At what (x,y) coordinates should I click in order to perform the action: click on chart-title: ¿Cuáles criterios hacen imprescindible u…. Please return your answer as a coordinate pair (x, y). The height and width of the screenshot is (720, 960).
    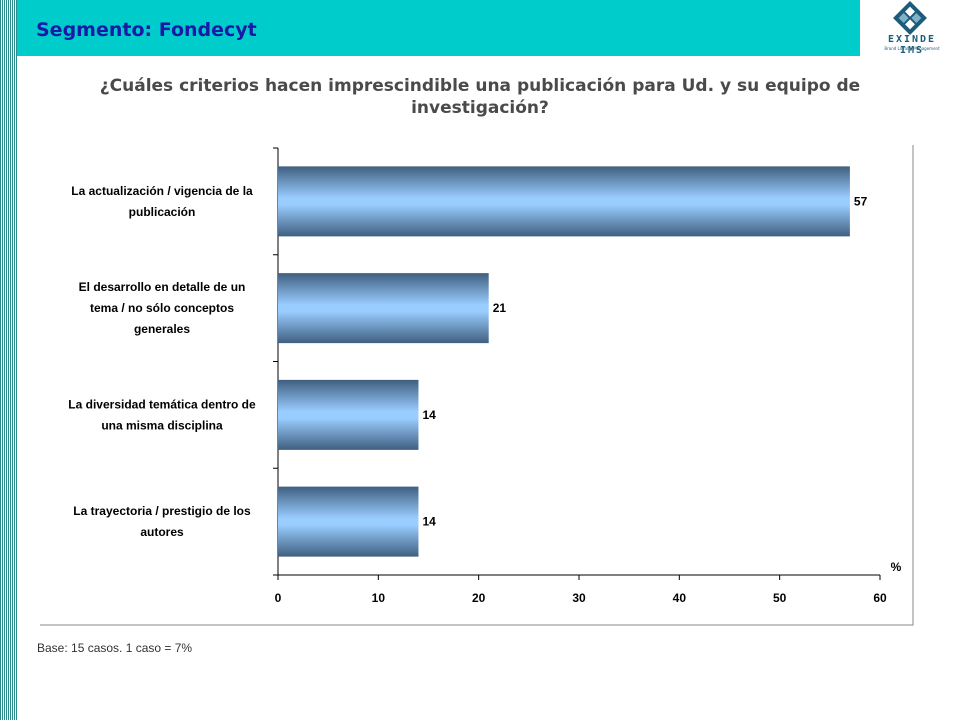
    Looking at the image, I should click on (480, 97).